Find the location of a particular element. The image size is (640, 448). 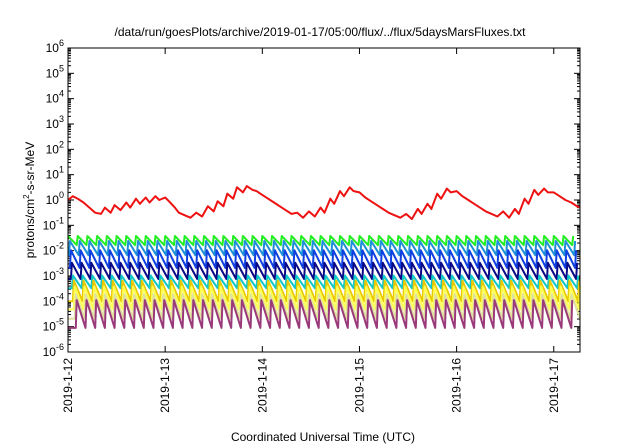

y-tick-label: 10⁻⁶ is located at coordinates (53, 350).